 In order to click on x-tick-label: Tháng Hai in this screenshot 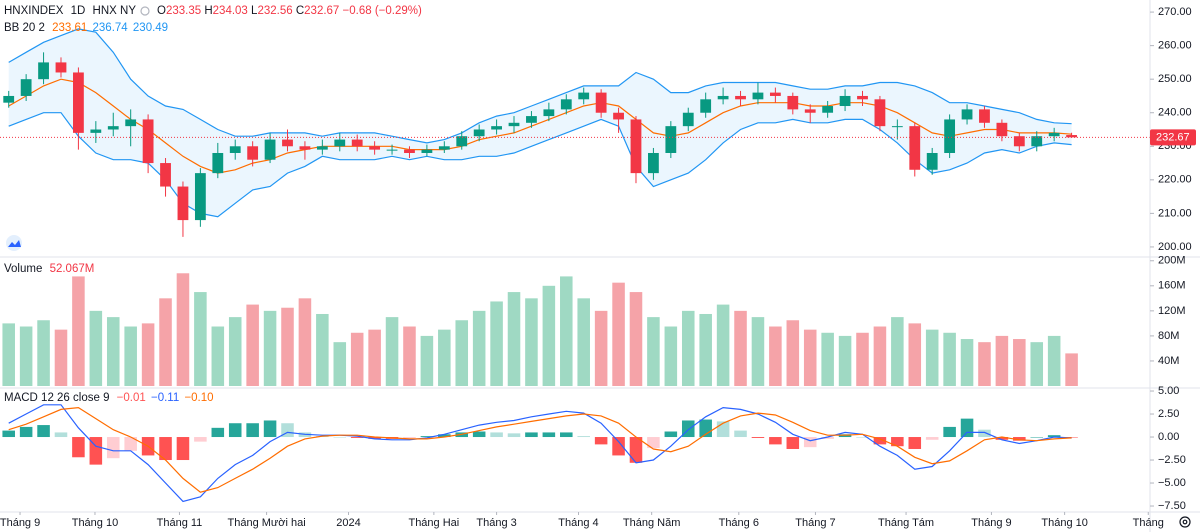, I will do `click(433, 523)`.